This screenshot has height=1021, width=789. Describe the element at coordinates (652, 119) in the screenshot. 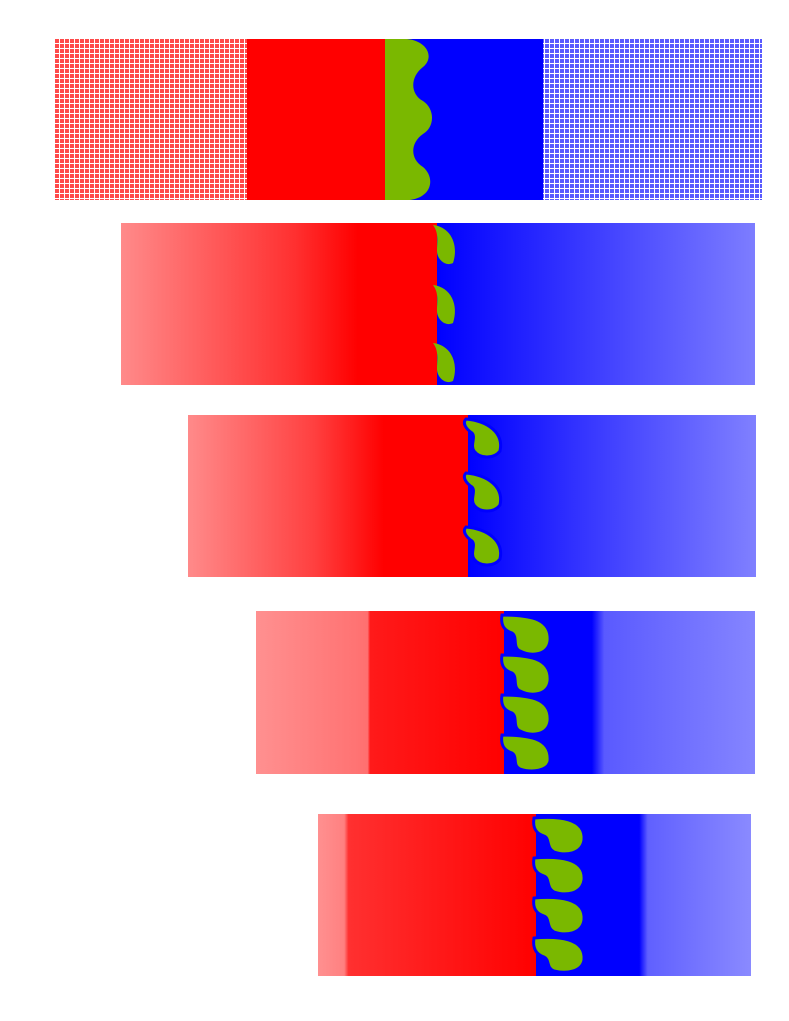

I see `light-fluid-sparse-region` at that location.